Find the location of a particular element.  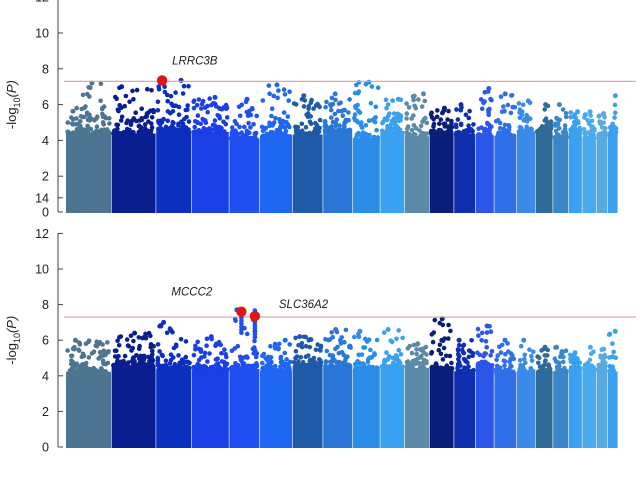

y-tick-label: 4 is located at coordinates (45, 141).